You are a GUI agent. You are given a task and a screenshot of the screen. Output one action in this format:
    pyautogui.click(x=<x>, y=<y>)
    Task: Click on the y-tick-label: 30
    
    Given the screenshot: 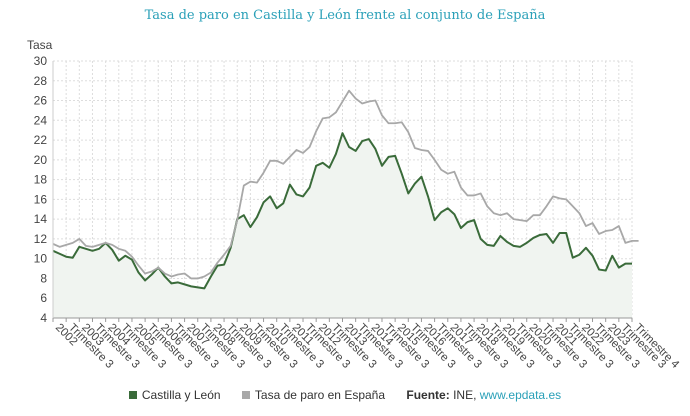 What is the action you would take?
    pyautogui.click(x=41, y=61)
    